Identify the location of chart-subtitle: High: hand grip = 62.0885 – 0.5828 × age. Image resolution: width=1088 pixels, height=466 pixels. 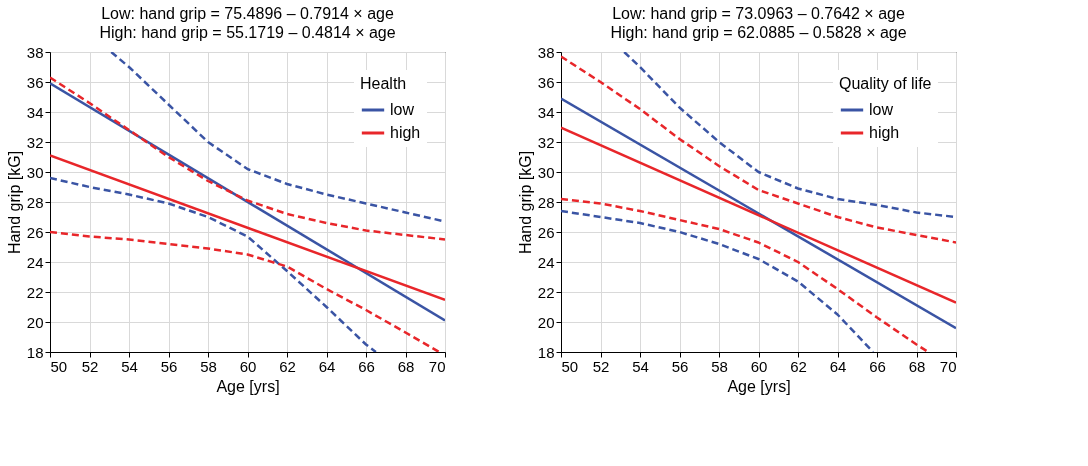
(758, 32).